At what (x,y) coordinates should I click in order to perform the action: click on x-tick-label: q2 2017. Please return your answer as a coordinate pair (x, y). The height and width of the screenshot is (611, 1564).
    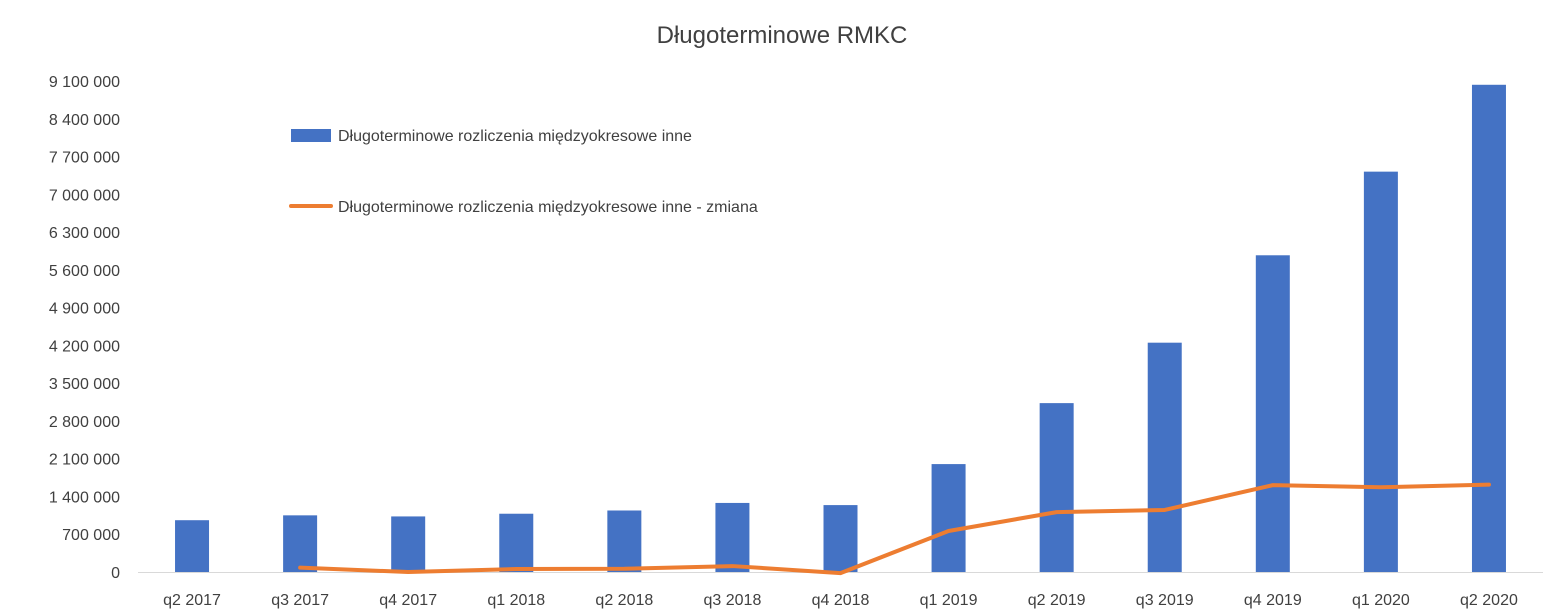
    Looking at the image, I should click on (192, 600).